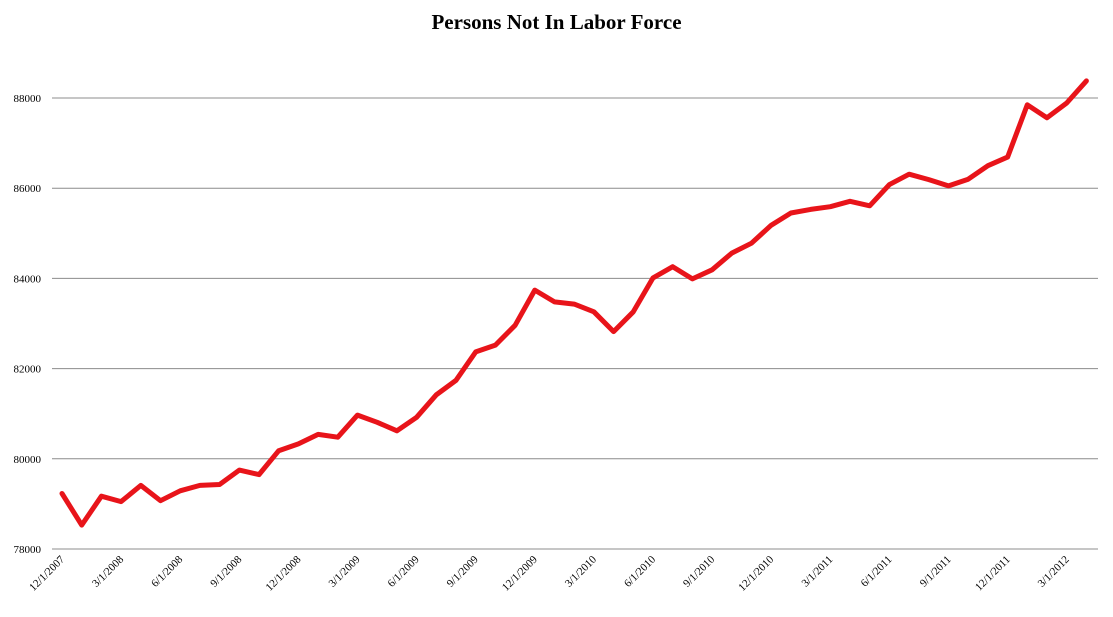  What do you see at coordinates (404, 571) in the screenshot?
I see `x-tick-label: 6/1/2009` at bounding box center [404, 571].